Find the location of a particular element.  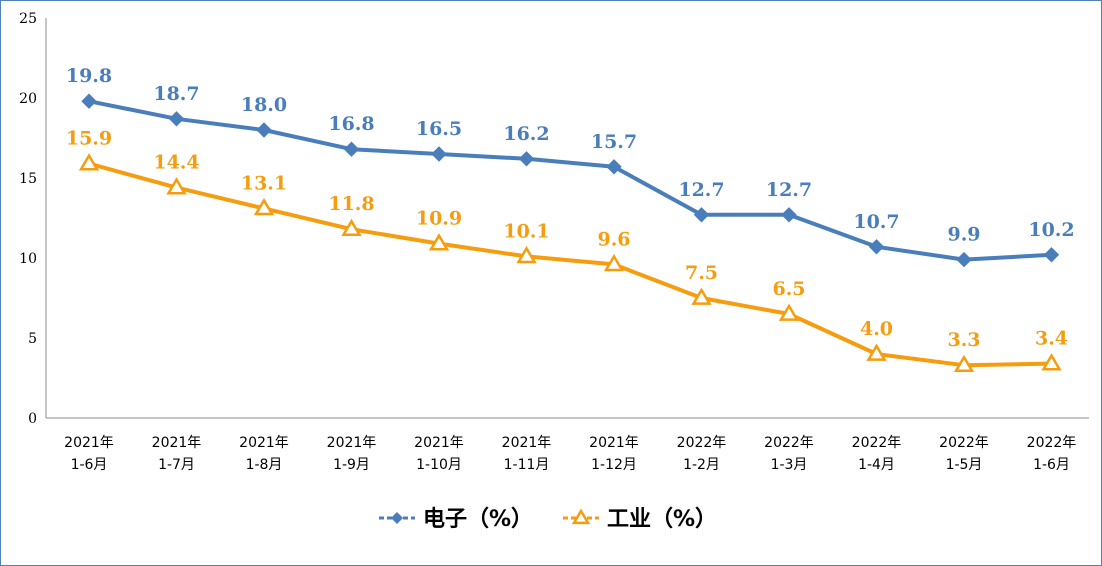

data-label-2: 3.3 is located at coordinates (963, 340).